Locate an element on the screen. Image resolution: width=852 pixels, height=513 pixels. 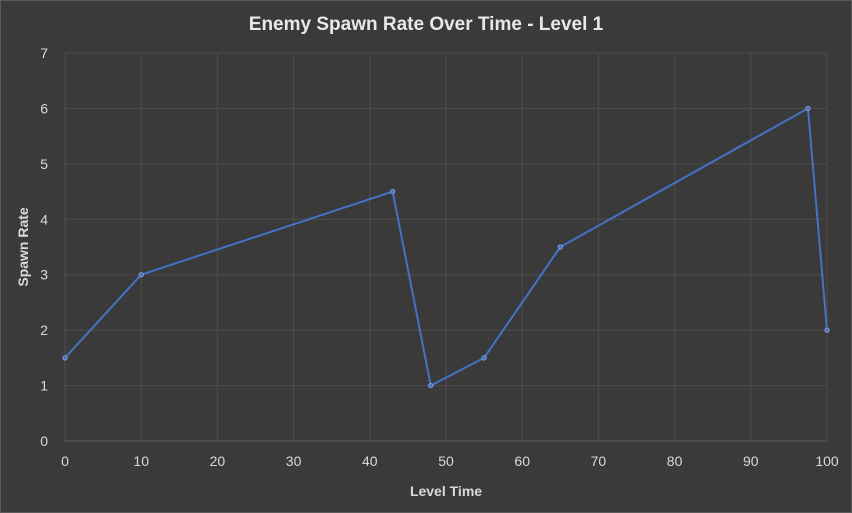
x-tick-label: 70 is located at coordinates (599, 461).